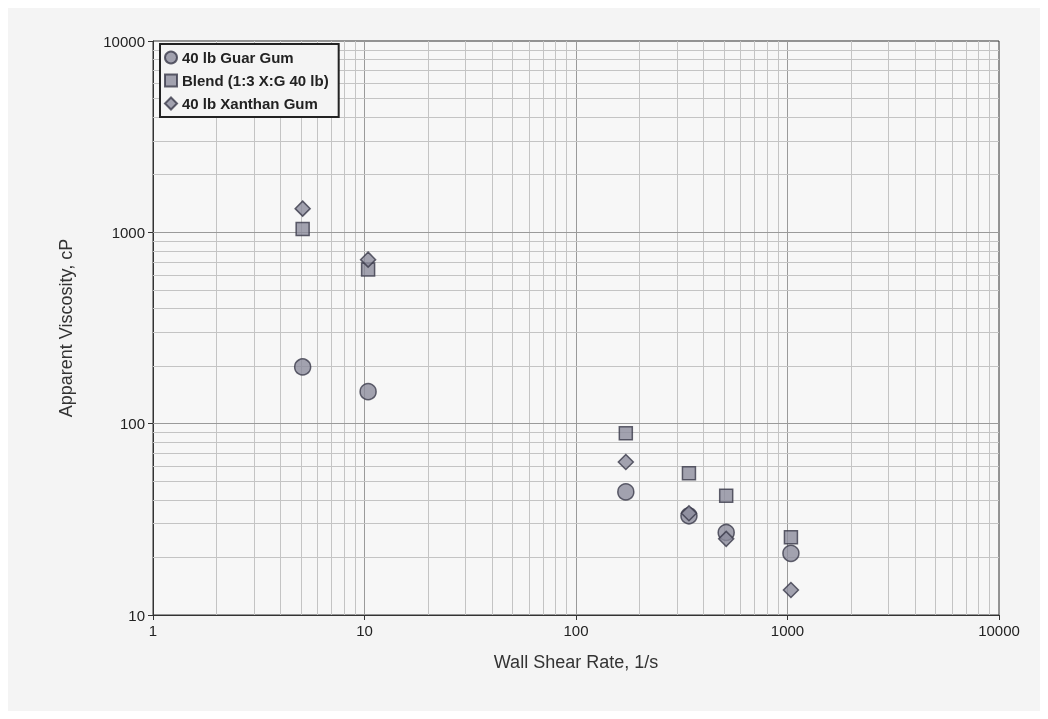  I want to click on x-tick-label: 100, so click(576, 630).